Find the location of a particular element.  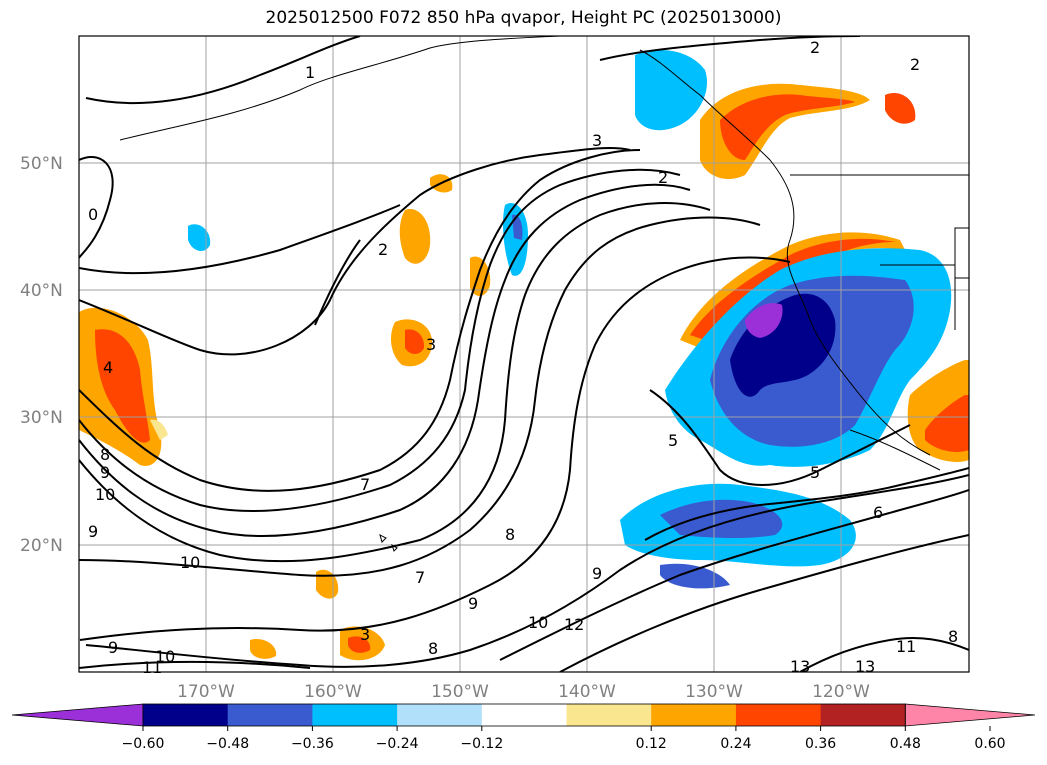

positive-anomaly-small-3-core is located at coordinates (359, 644).